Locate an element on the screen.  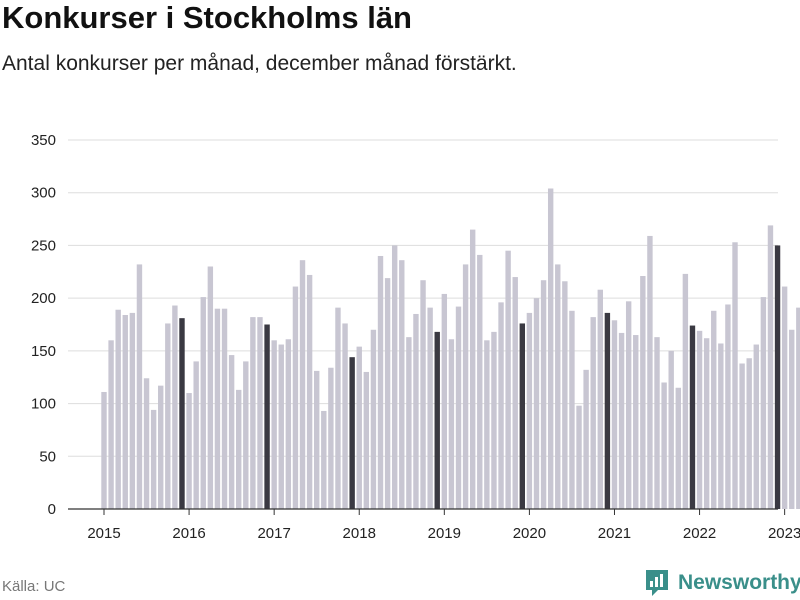
y-tick-label: 200 is located at coordinates (43, 298).